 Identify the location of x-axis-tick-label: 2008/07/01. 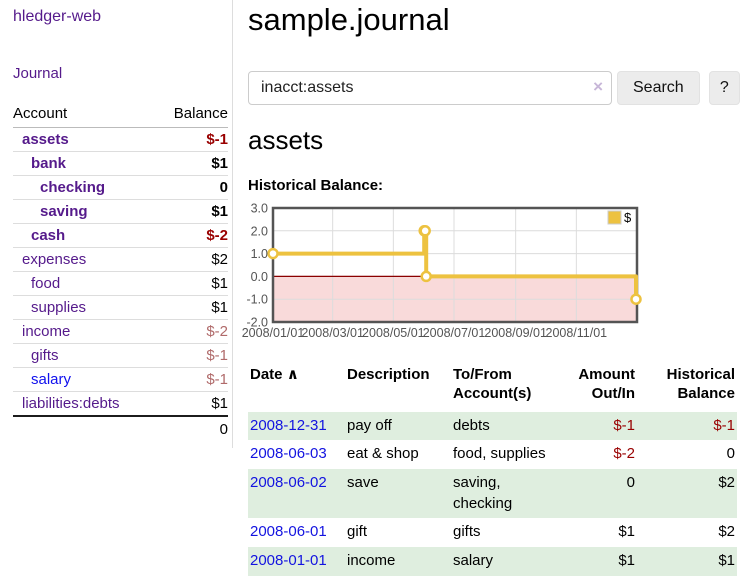
(454, 333).